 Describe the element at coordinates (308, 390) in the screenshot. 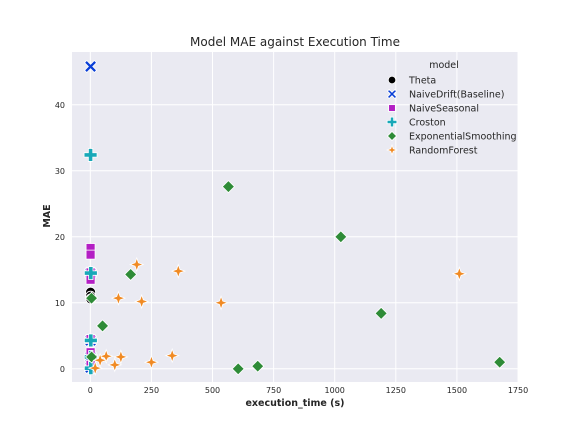

I see `x-ticks: 0 250 500 750 1000 1250 1500 1750` at that location.